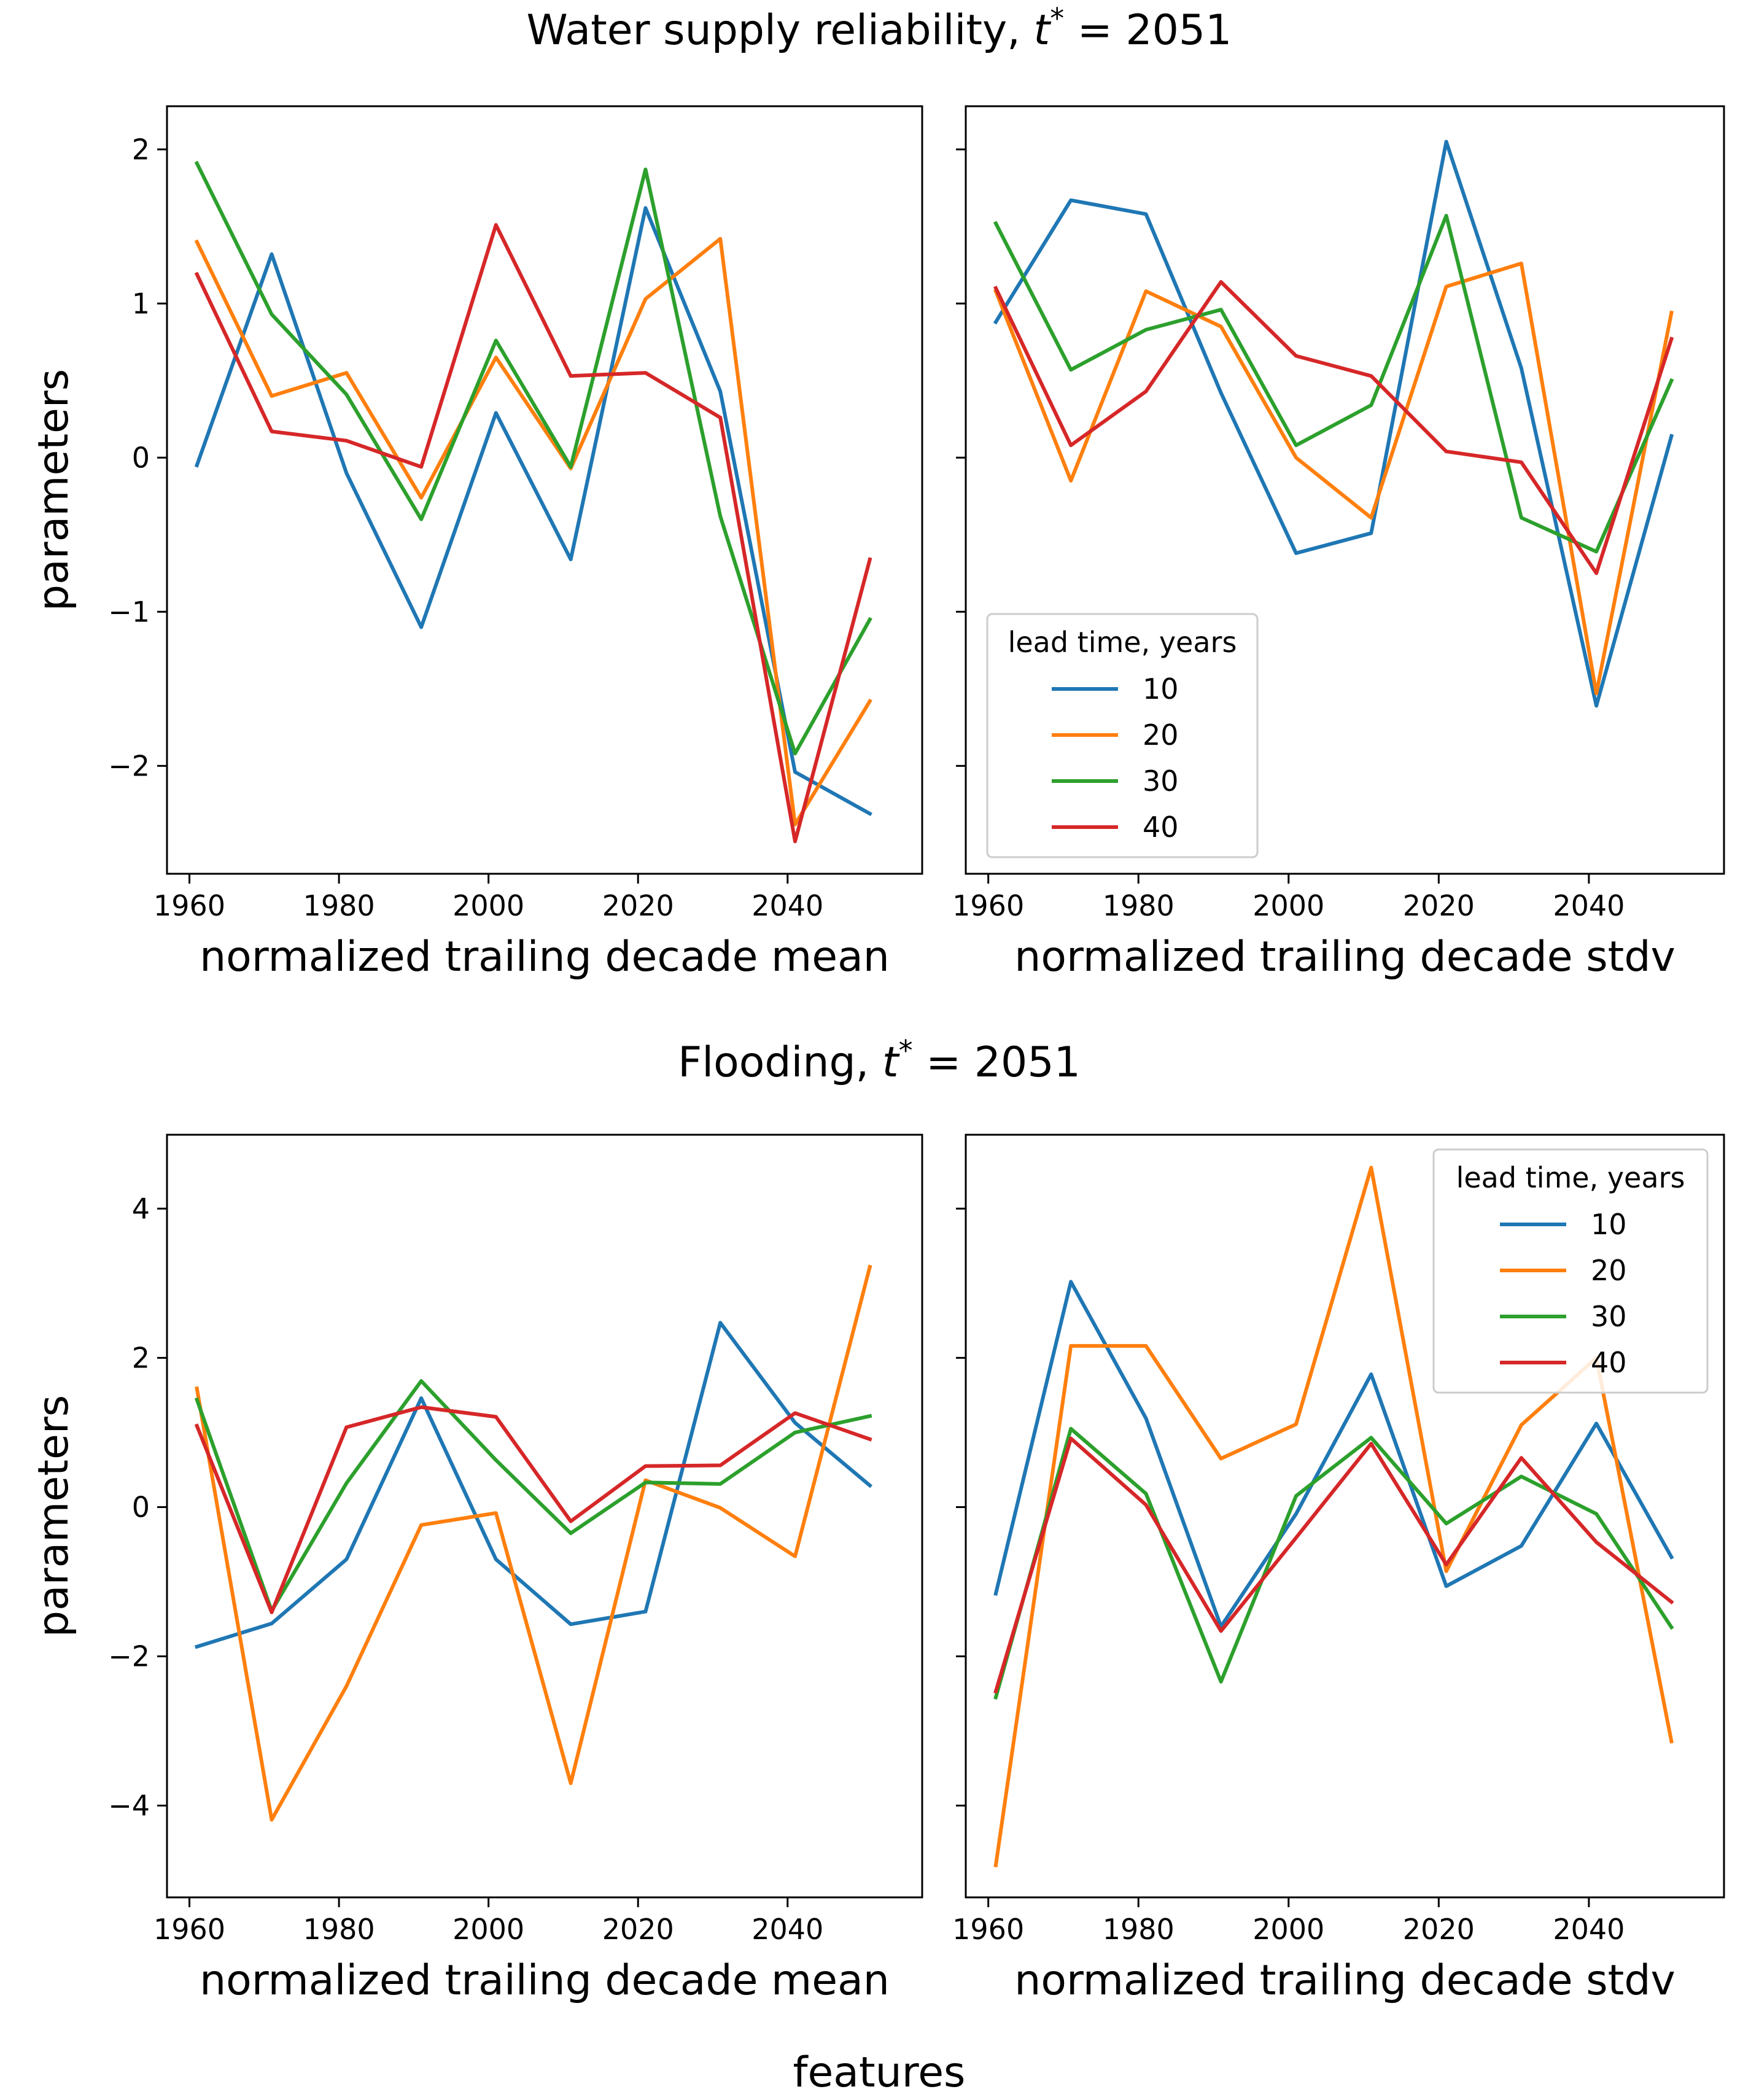 Image resolution: width=1759 pixels, height=2100 pixels. Describe the element at coordinates (879, 1060) in the screenshot. I see `flooding-title: Flooding, t* = 2051` at that location.